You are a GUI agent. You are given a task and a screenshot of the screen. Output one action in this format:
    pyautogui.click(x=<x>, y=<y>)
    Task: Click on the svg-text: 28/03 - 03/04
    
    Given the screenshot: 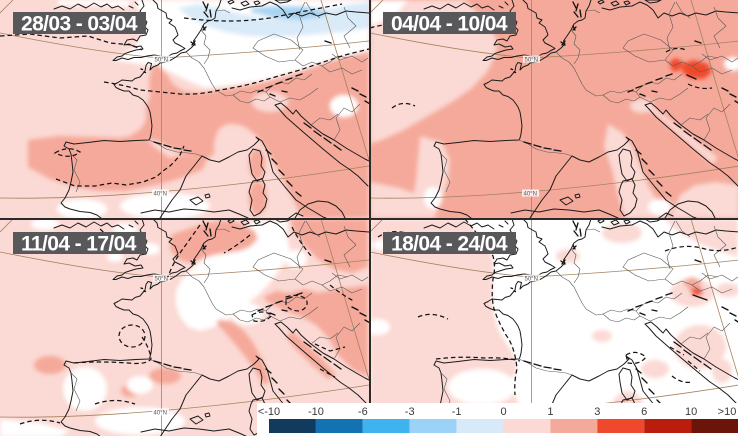 What is the action you would take?
    pyautogui.click(x=79, y=24)
    